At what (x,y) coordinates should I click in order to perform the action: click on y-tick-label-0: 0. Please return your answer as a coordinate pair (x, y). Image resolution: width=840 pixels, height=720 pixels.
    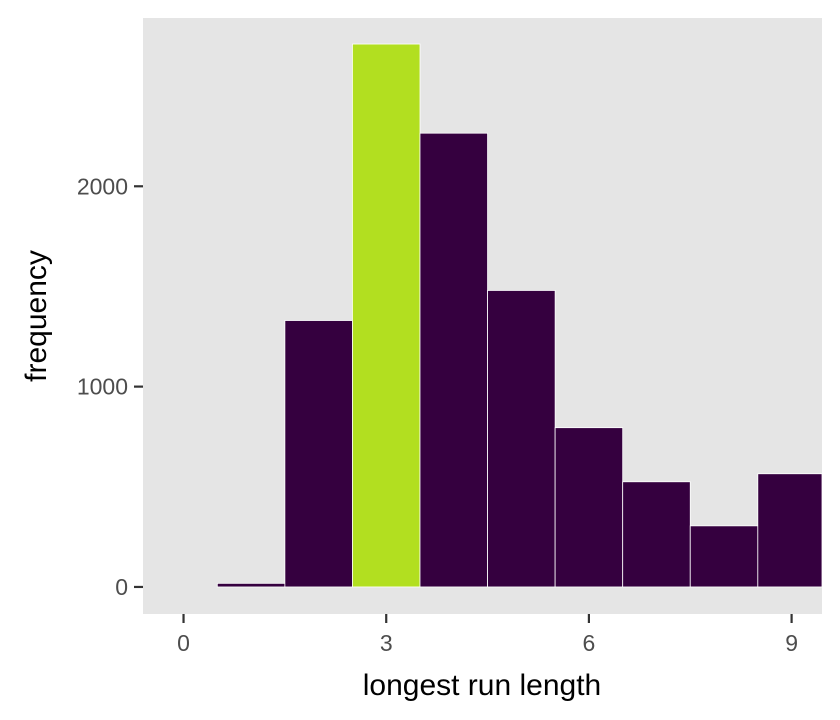
    Looking at the image, I should click on (121, 587).